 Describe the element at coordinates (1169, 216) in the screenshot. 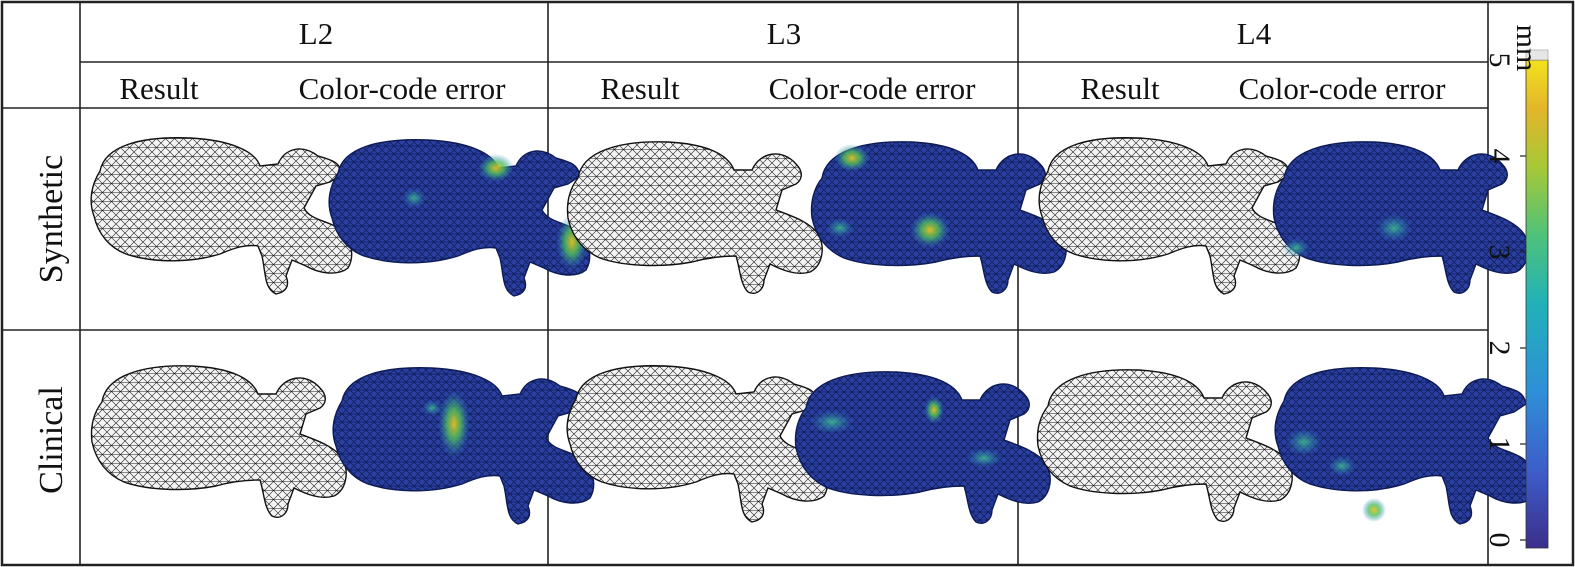

I see `mesh-result-synthetic-l4` at that location.